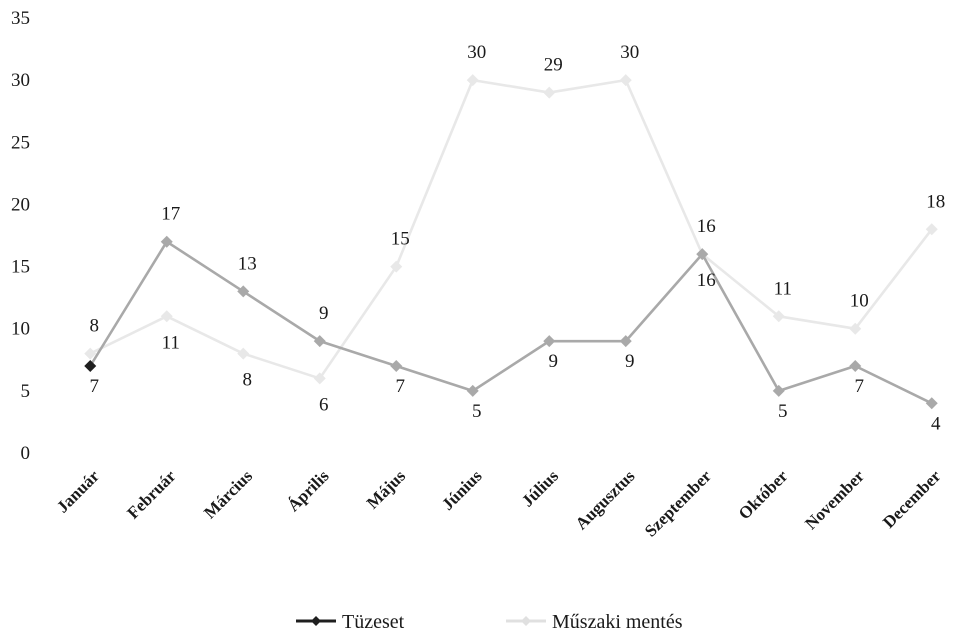  What do you see at coordinates (489, 622) in the screenshot?
I see `legend: Tüzeset Műszaki mentés` at bounding box center [489, 622].